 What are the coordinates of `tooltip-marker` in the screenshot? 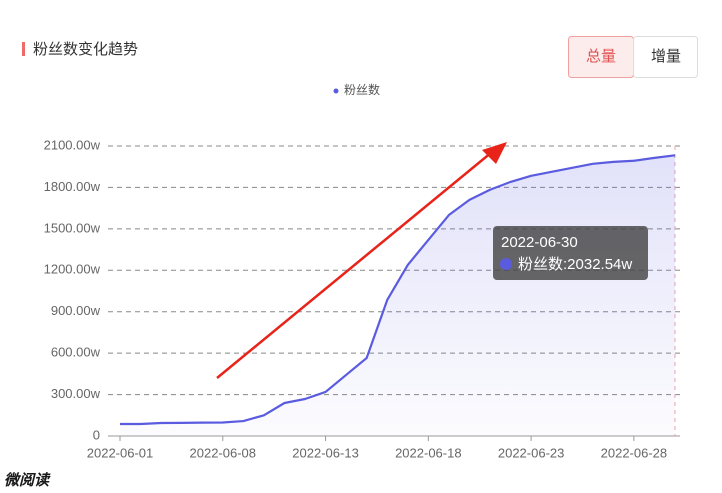 It's located at (506, 264).